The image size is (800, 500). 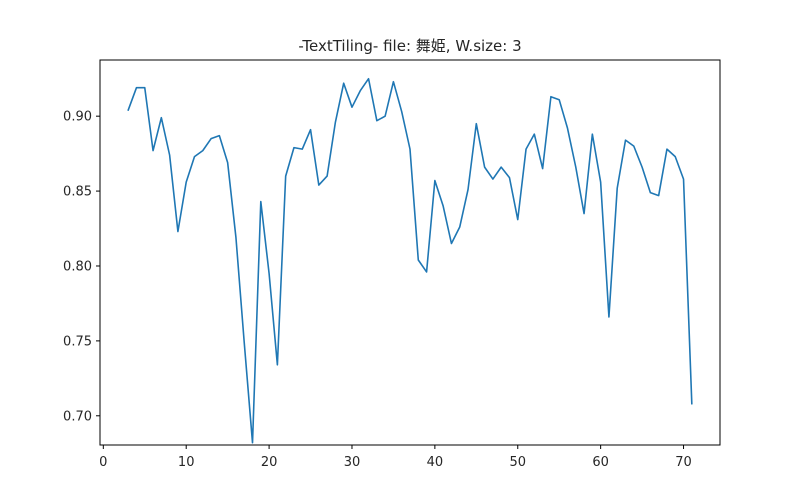 What do you see at coordinates (683, 462) in the screenshot?
I see `x-tick-label: 70` at bounding box center [683, 462].